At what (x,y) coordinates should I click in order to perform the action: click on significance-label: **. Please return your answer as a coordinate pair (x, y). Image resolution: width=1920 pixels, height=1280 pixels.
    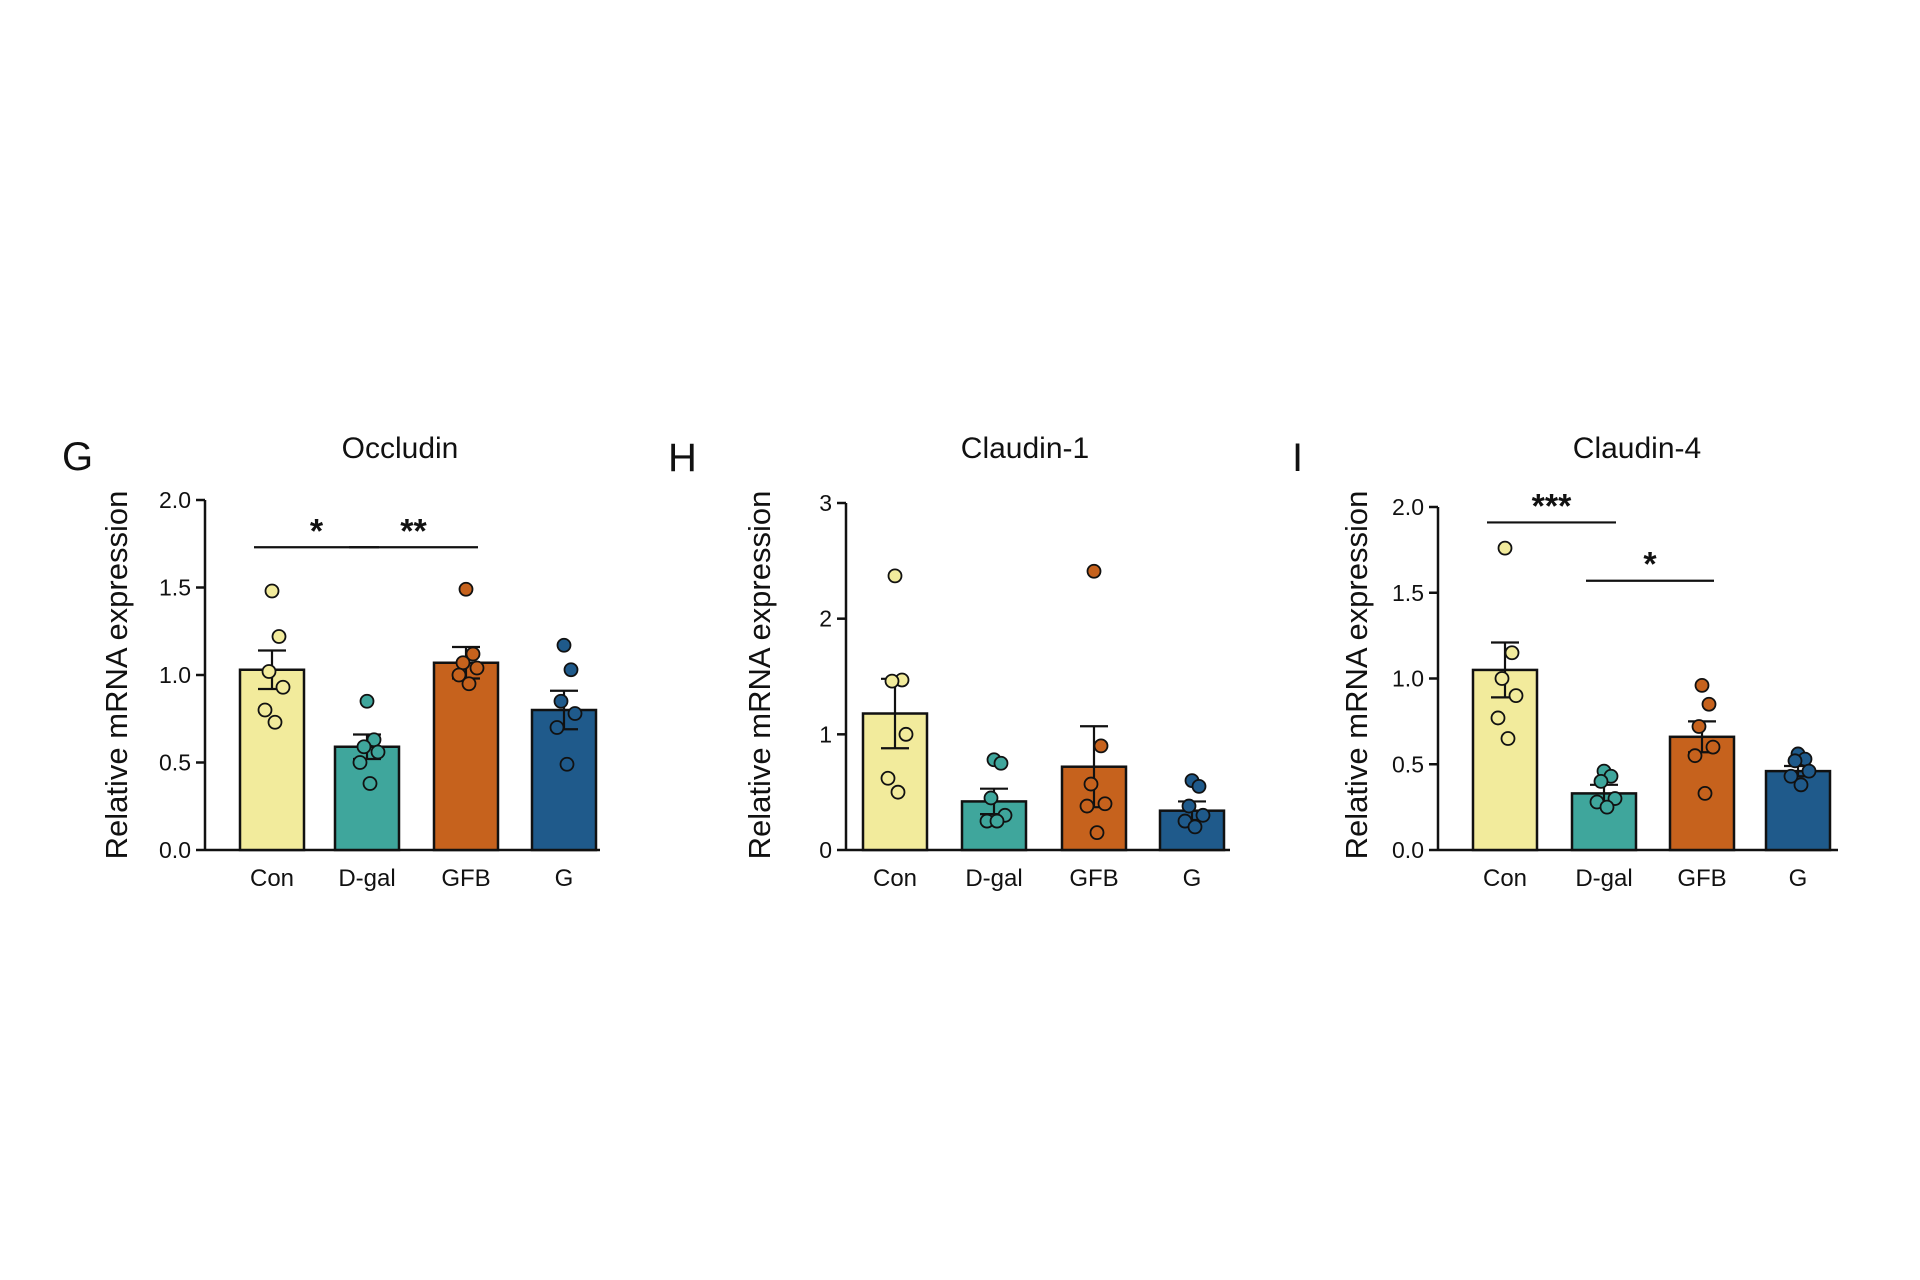
    Looking at the image, I should click on (413, 531).